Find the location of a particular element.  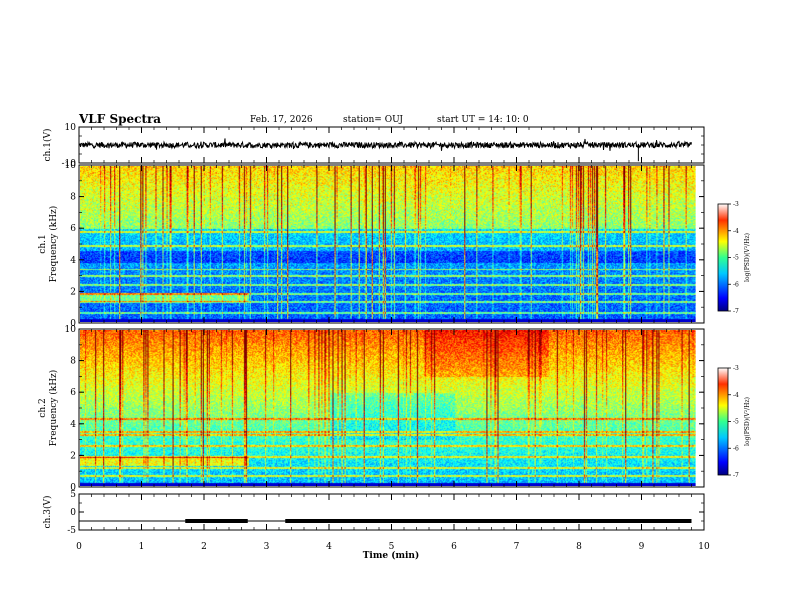

ch2-spectrogram-channel-label: ch.2 is located at coordinates (43, 407).